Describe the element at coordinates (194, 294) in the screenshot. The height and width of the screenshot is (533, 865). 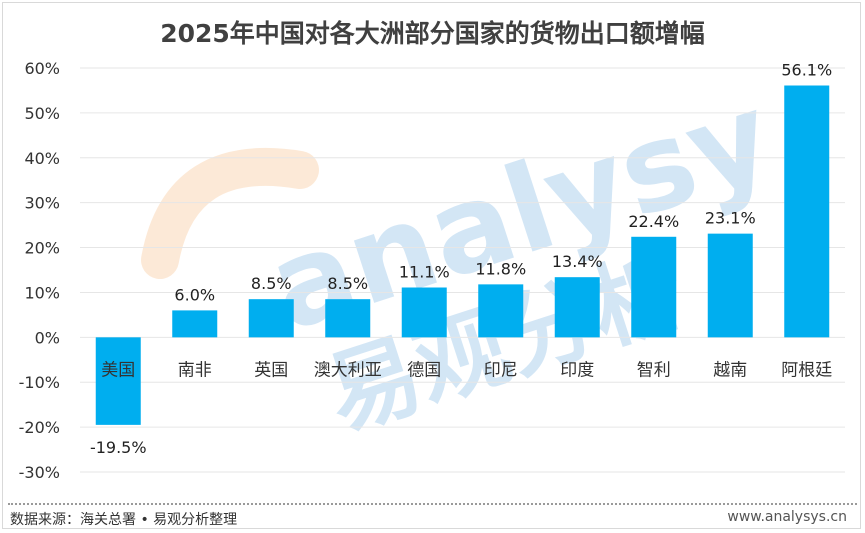
I see `data-label: 6.0%` at that location.